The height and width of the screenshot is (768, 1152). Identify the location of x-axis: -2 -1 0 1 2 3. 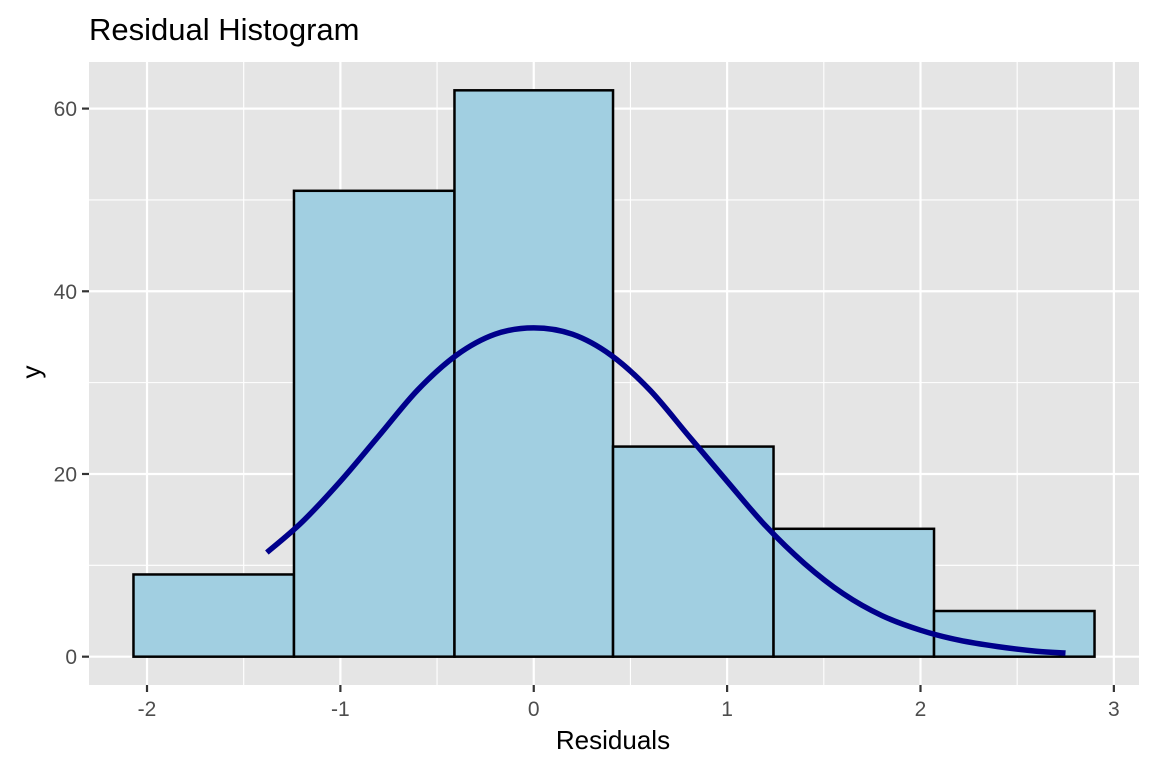
(629, 703).